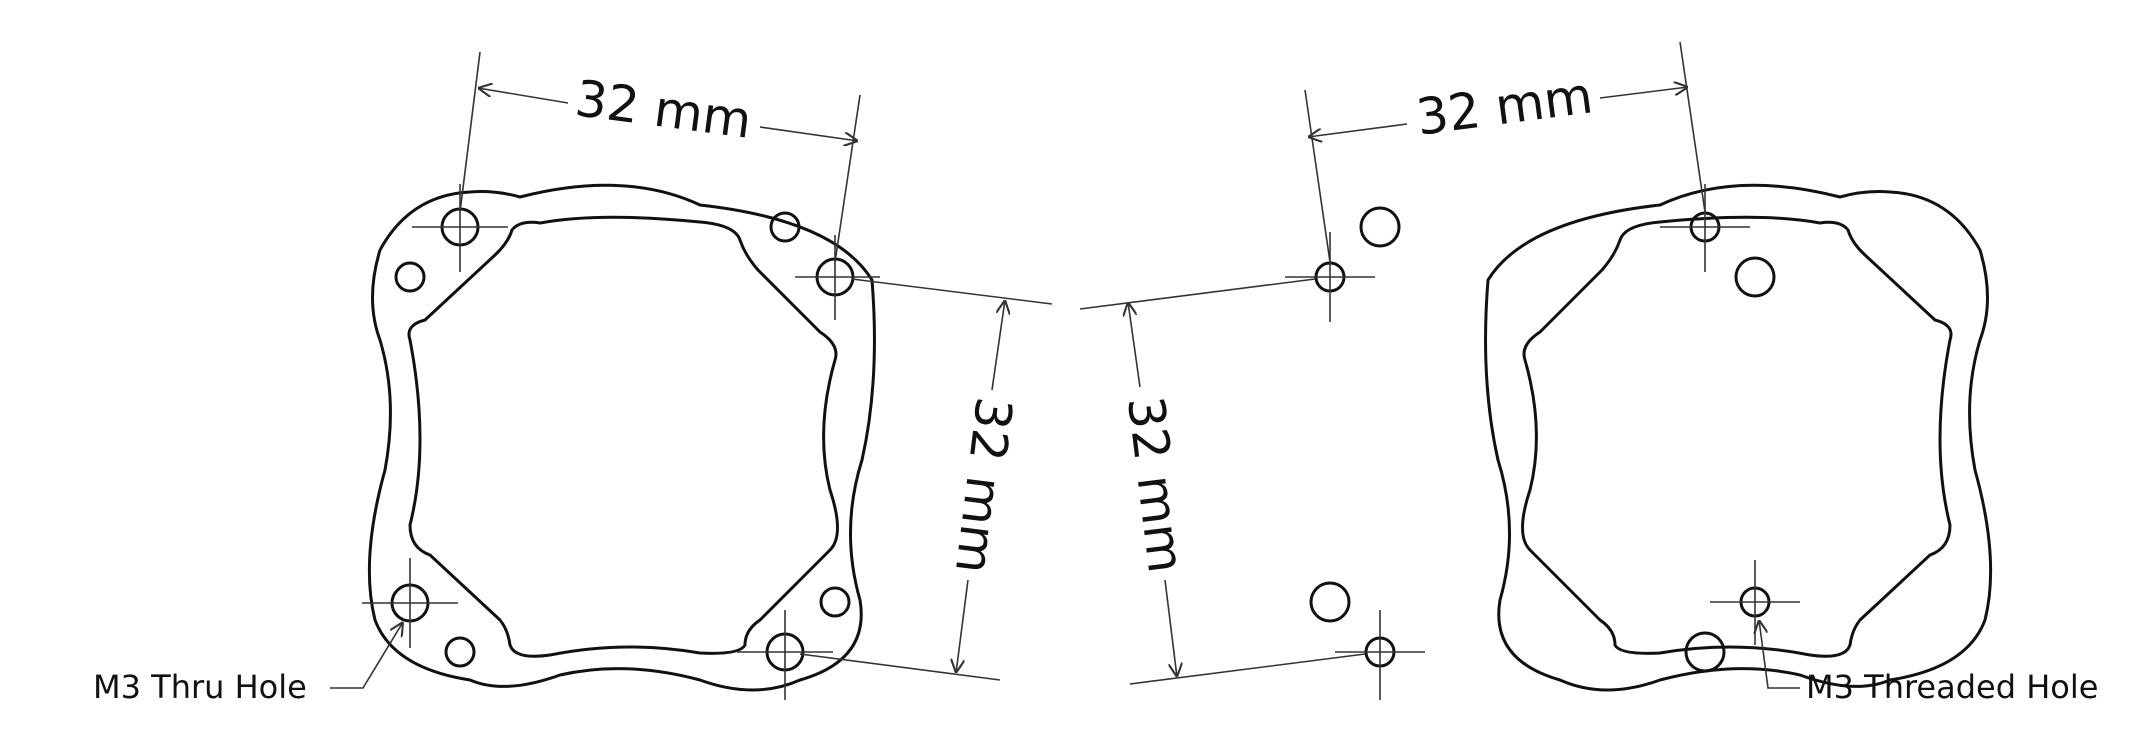 This screenshot has height=752, width=2135. I want to click on right-plate-inner-cutout, so click(1737, 436).